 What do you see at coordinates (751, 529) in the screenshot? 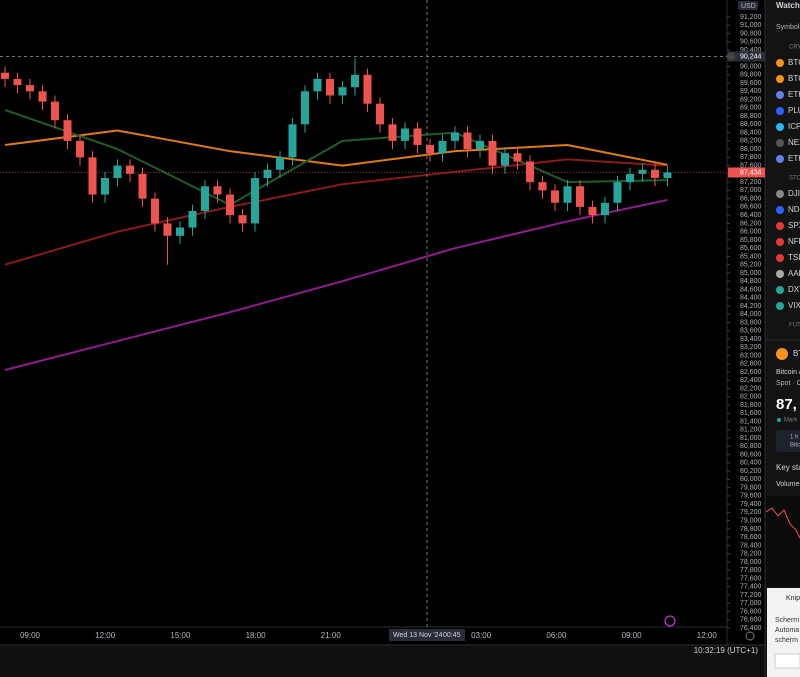
I see `y-tick-label: 78,800` at bounding box center [751, 529].